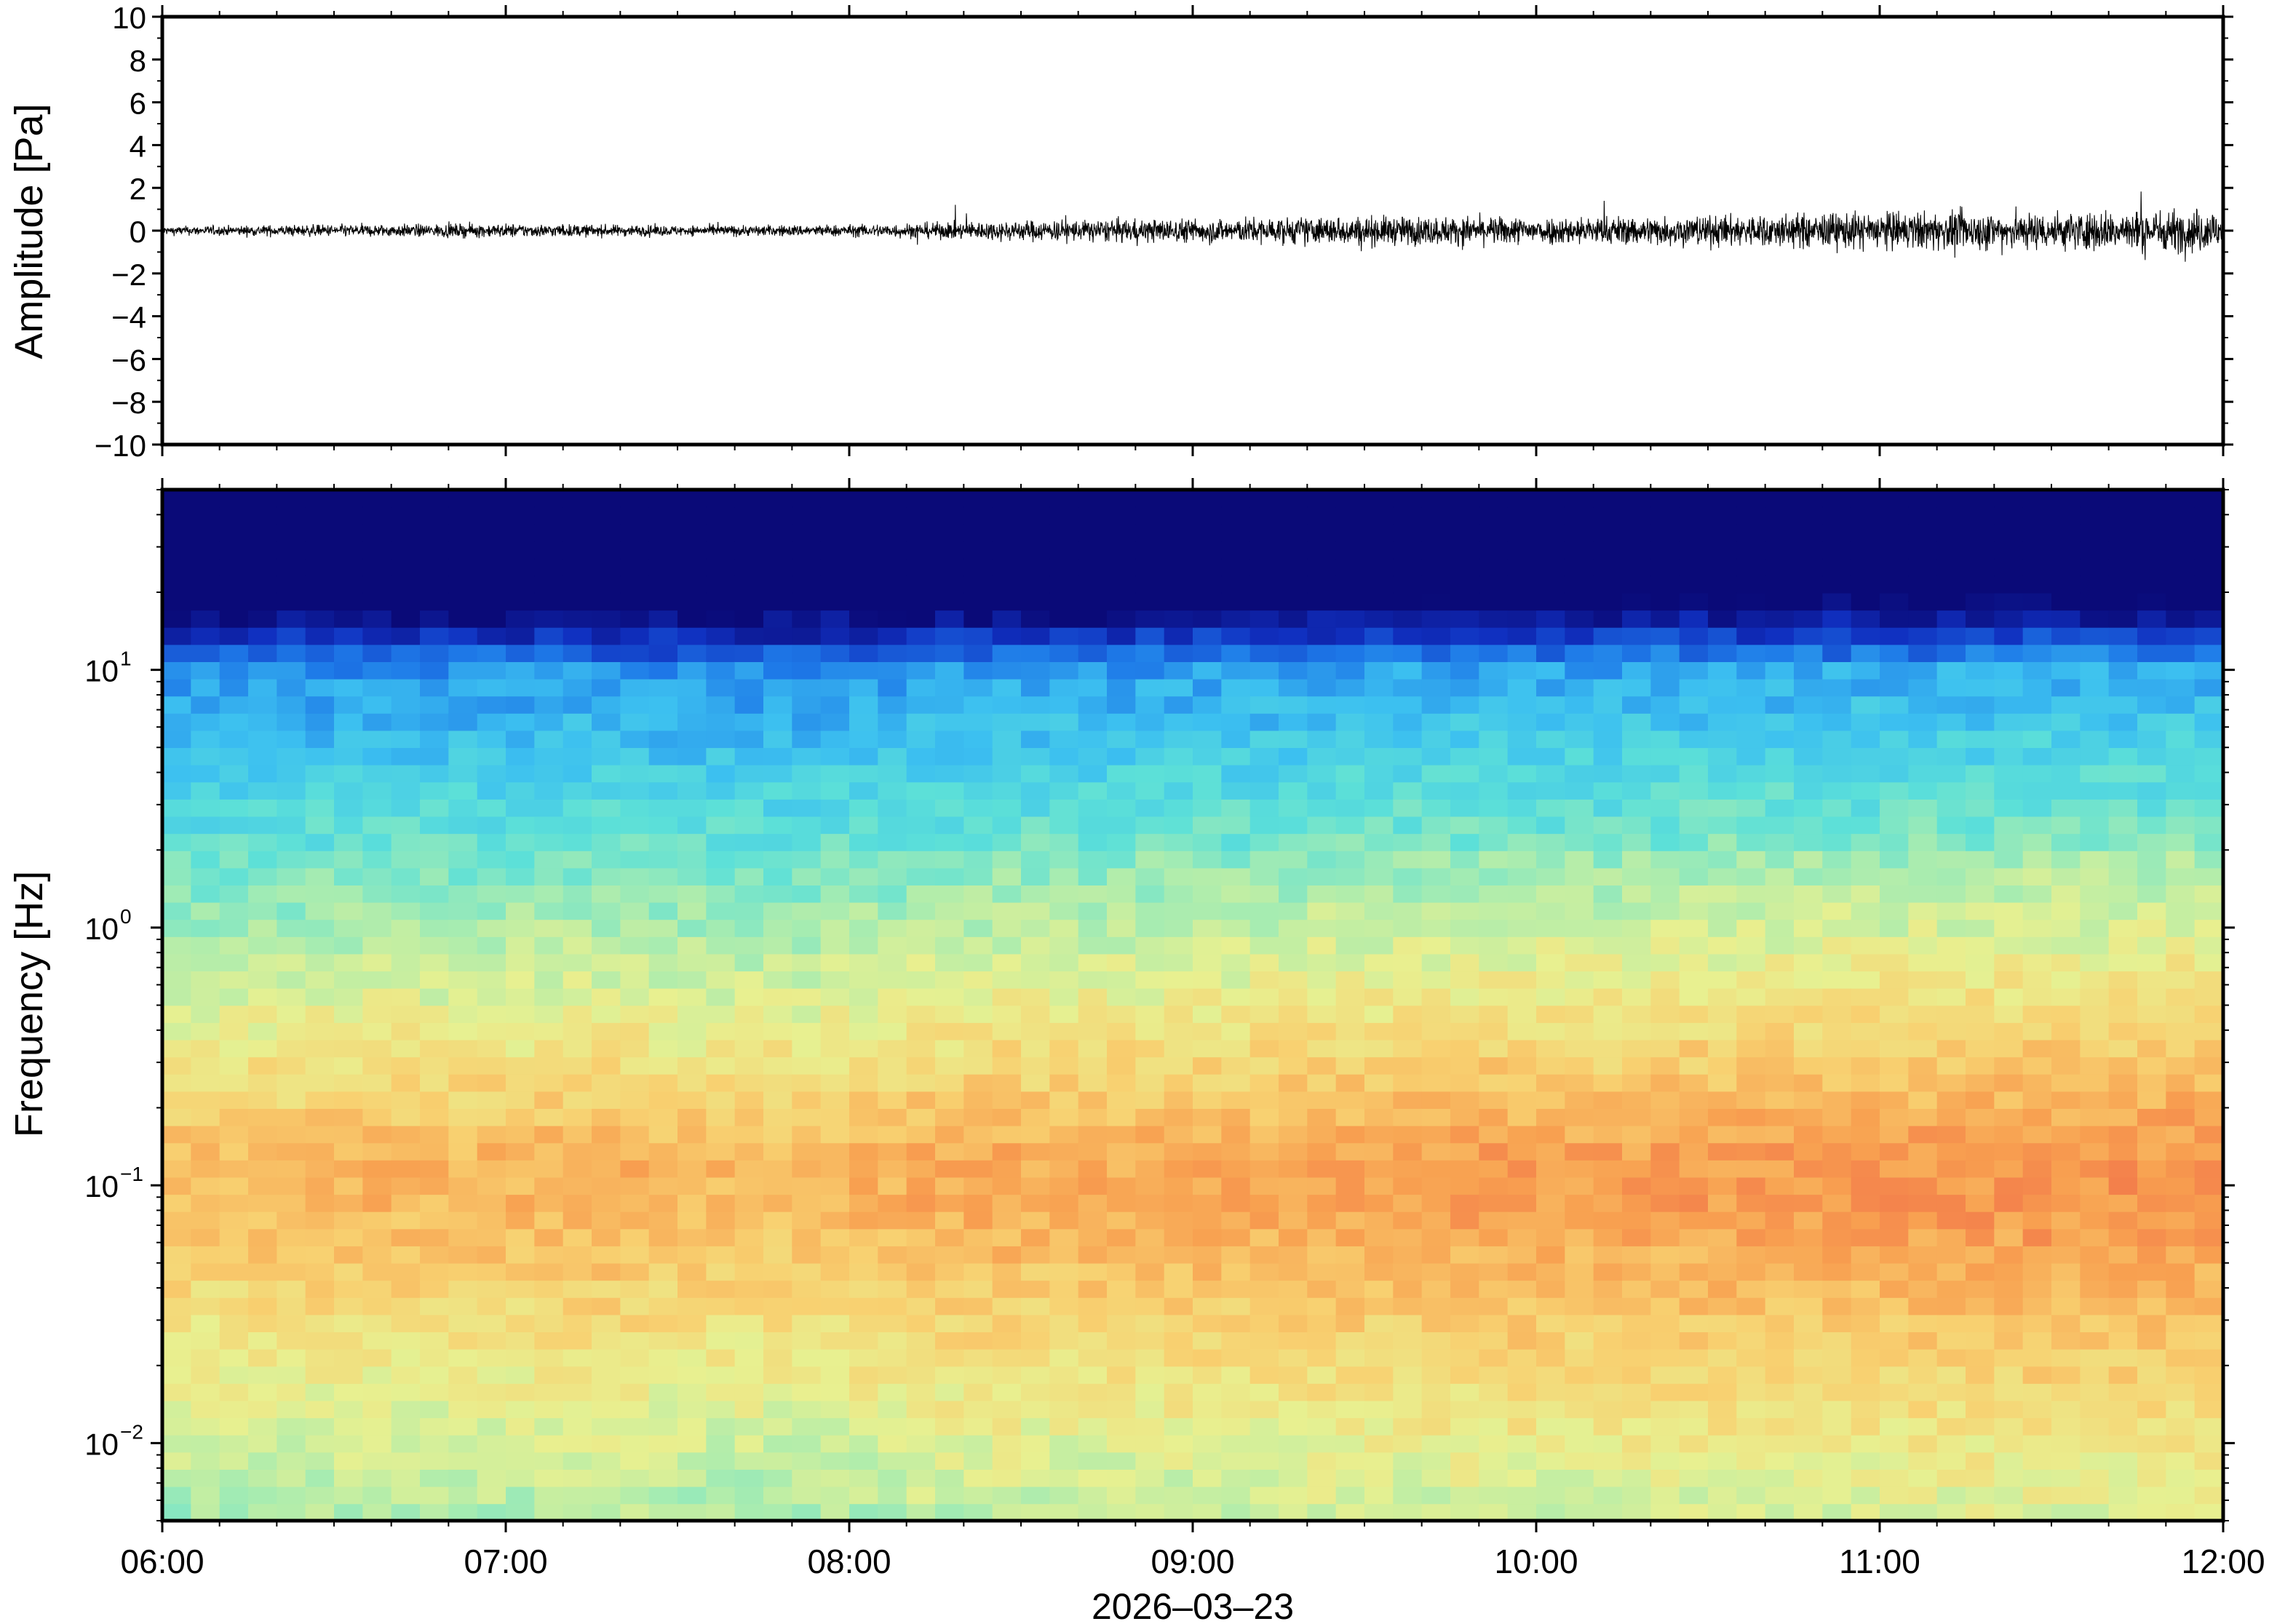 This screenshot has width=2269, height=1624. What do you see at coordinates (138, 104) in the screenshot?
I see `amplitude-y-tick-label: 6` at bounding box center [138, 104].